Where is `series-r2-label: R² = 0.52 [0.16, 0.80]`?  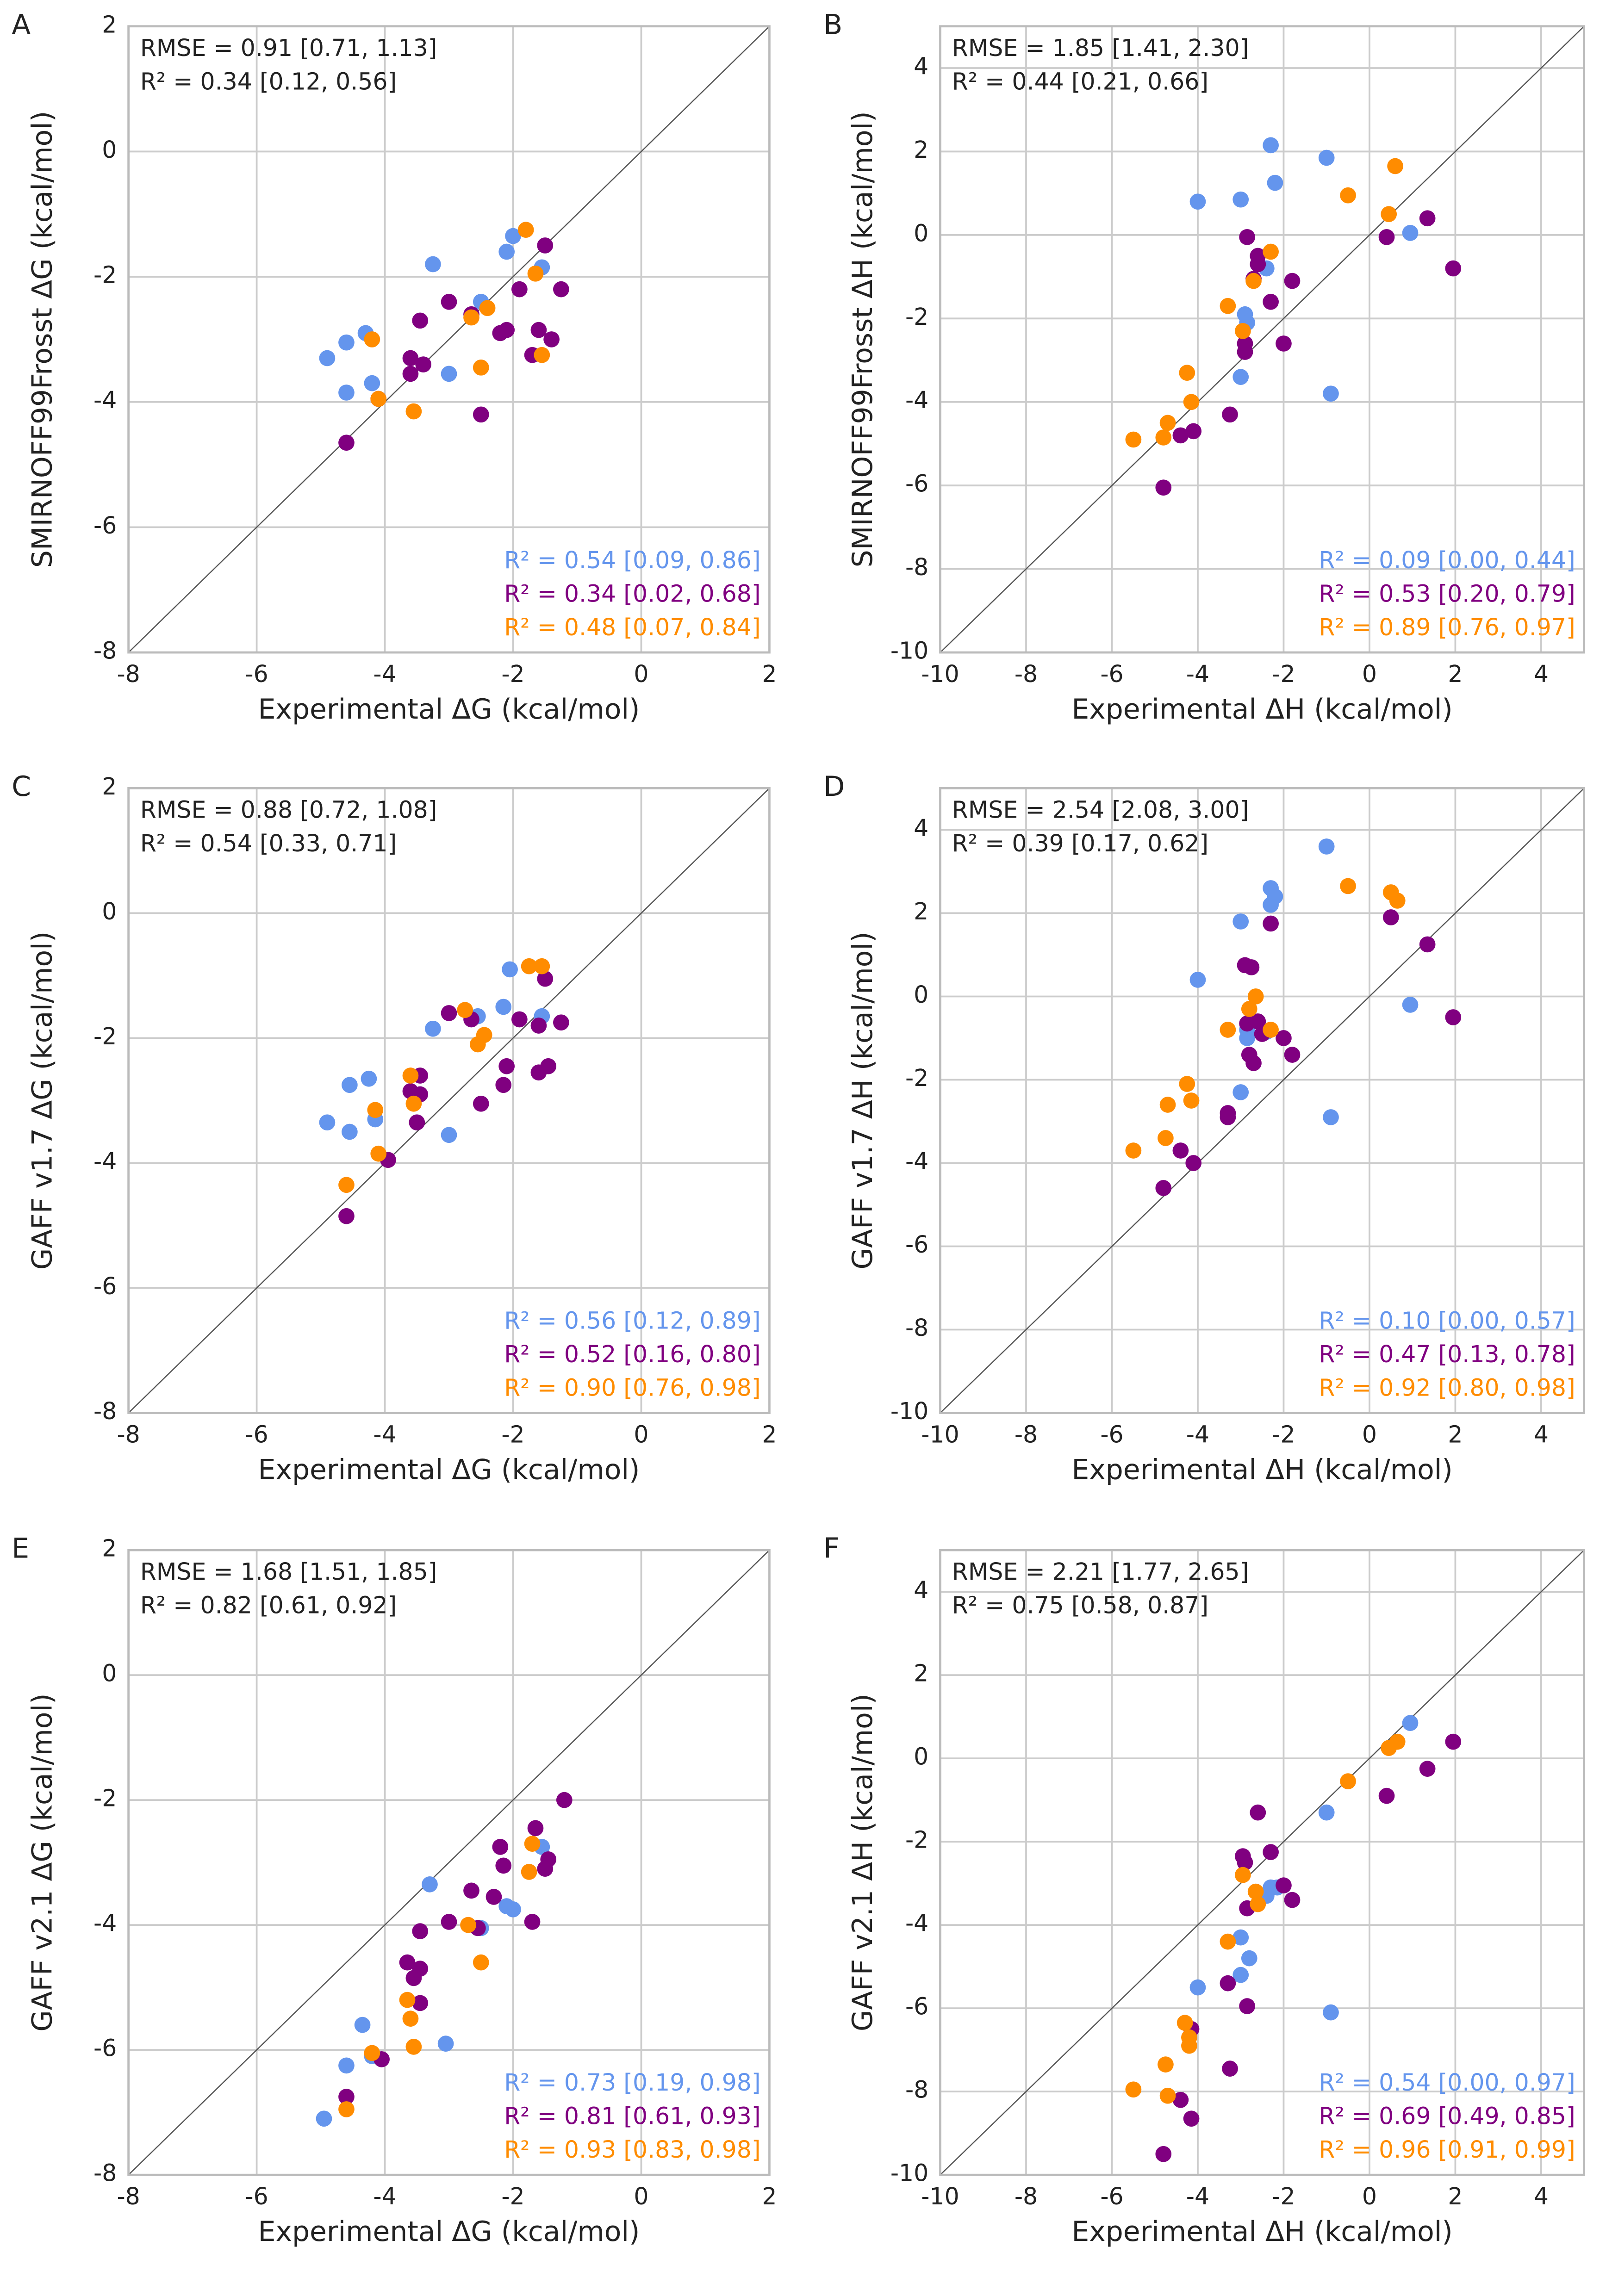 series-r2-label: R² = 0.52 [0.16, 0.80] is located at coordinates (632, 1354).